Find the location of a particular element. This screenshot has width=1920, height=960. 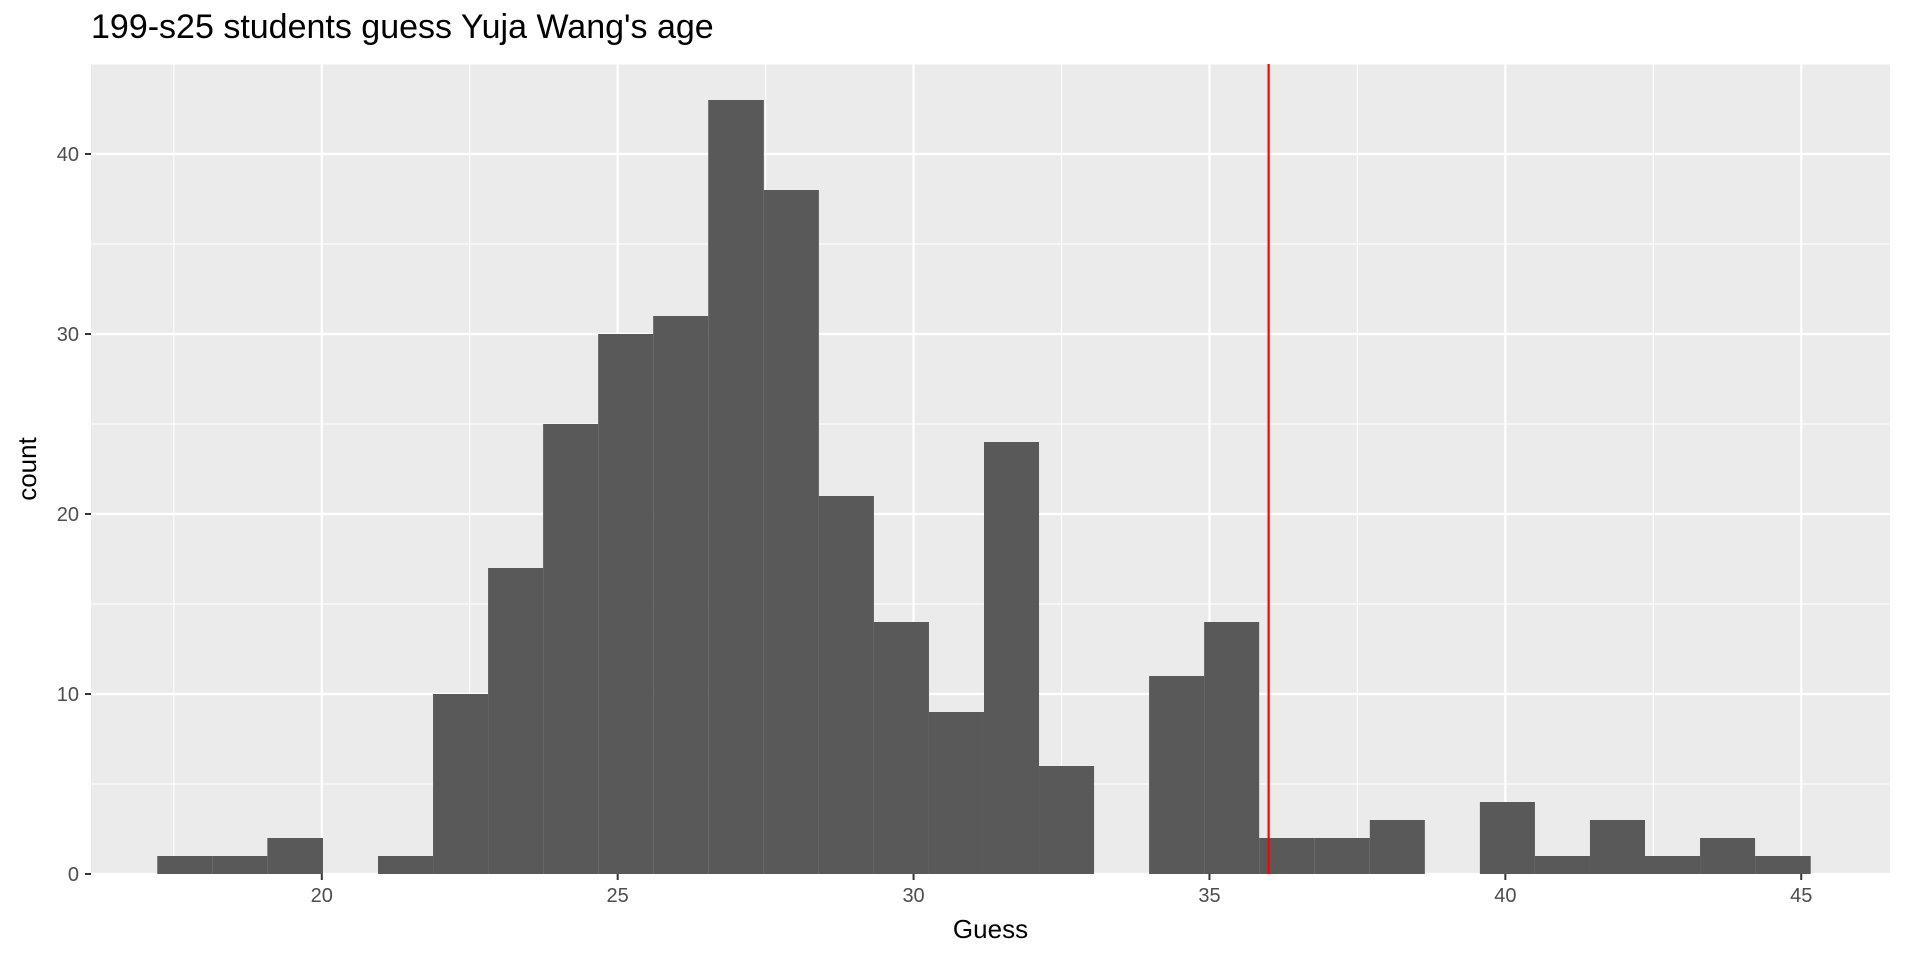

chart-title: 199-s25 students guess Yuja Wang's age is located at coordinates (402, 27).